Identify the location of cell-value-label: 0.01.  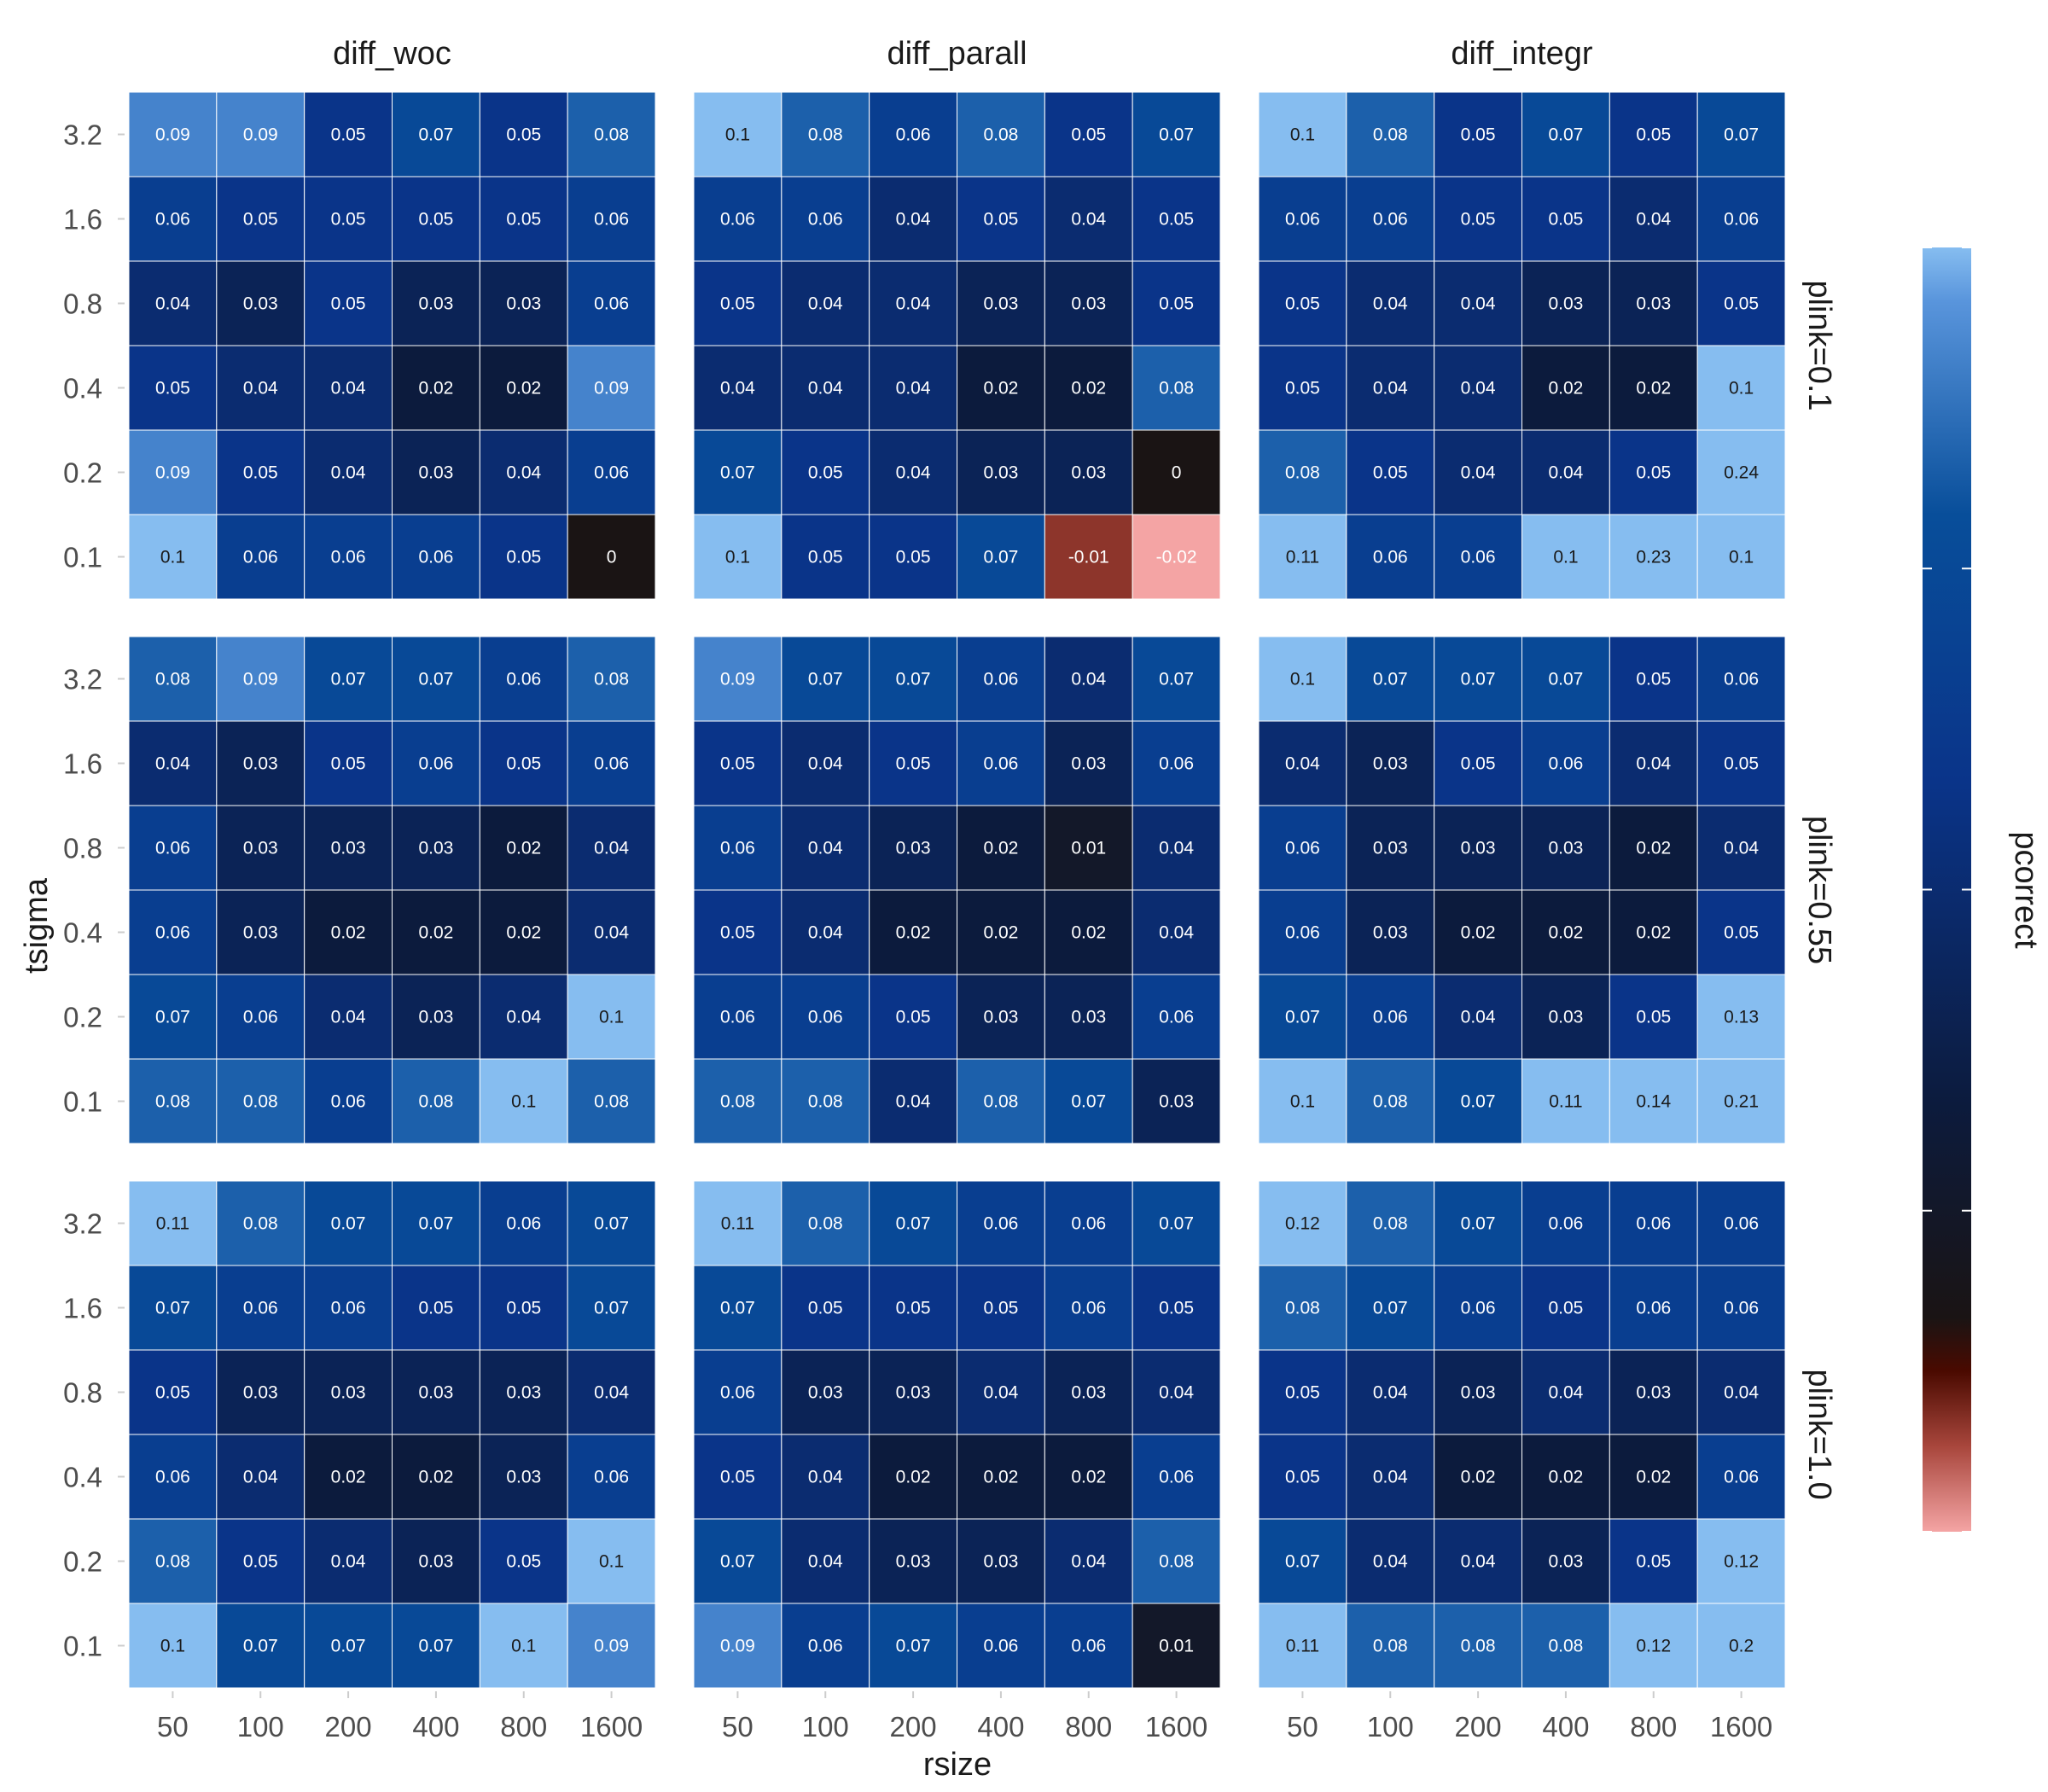
(1176, 1646).